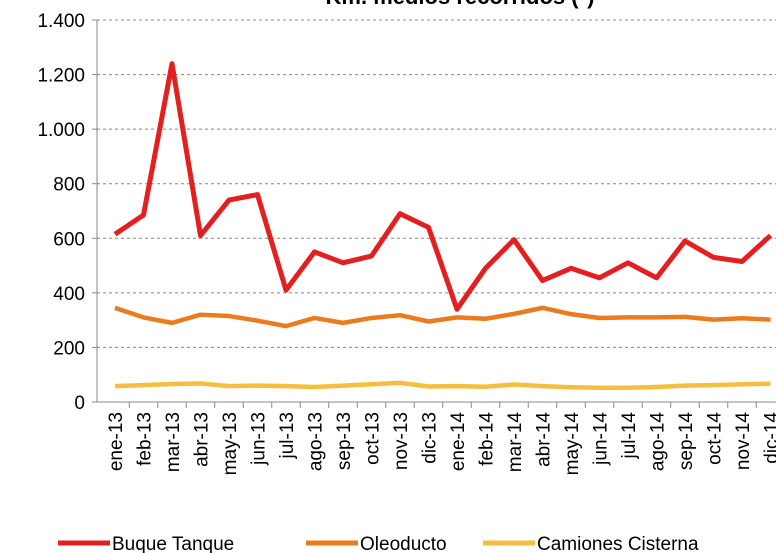 This screenshot has width=776, height=553. What do you see at coordinates (658, 442) in the screenshot?
I see `x-tick-label: ago-14` at bounding box center [658, 442].